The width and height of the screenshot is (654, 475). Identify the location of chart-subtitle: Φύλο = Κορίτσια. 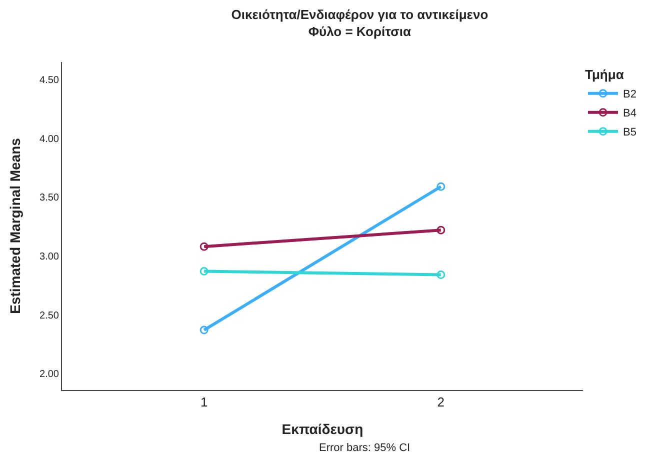
(360, 31).